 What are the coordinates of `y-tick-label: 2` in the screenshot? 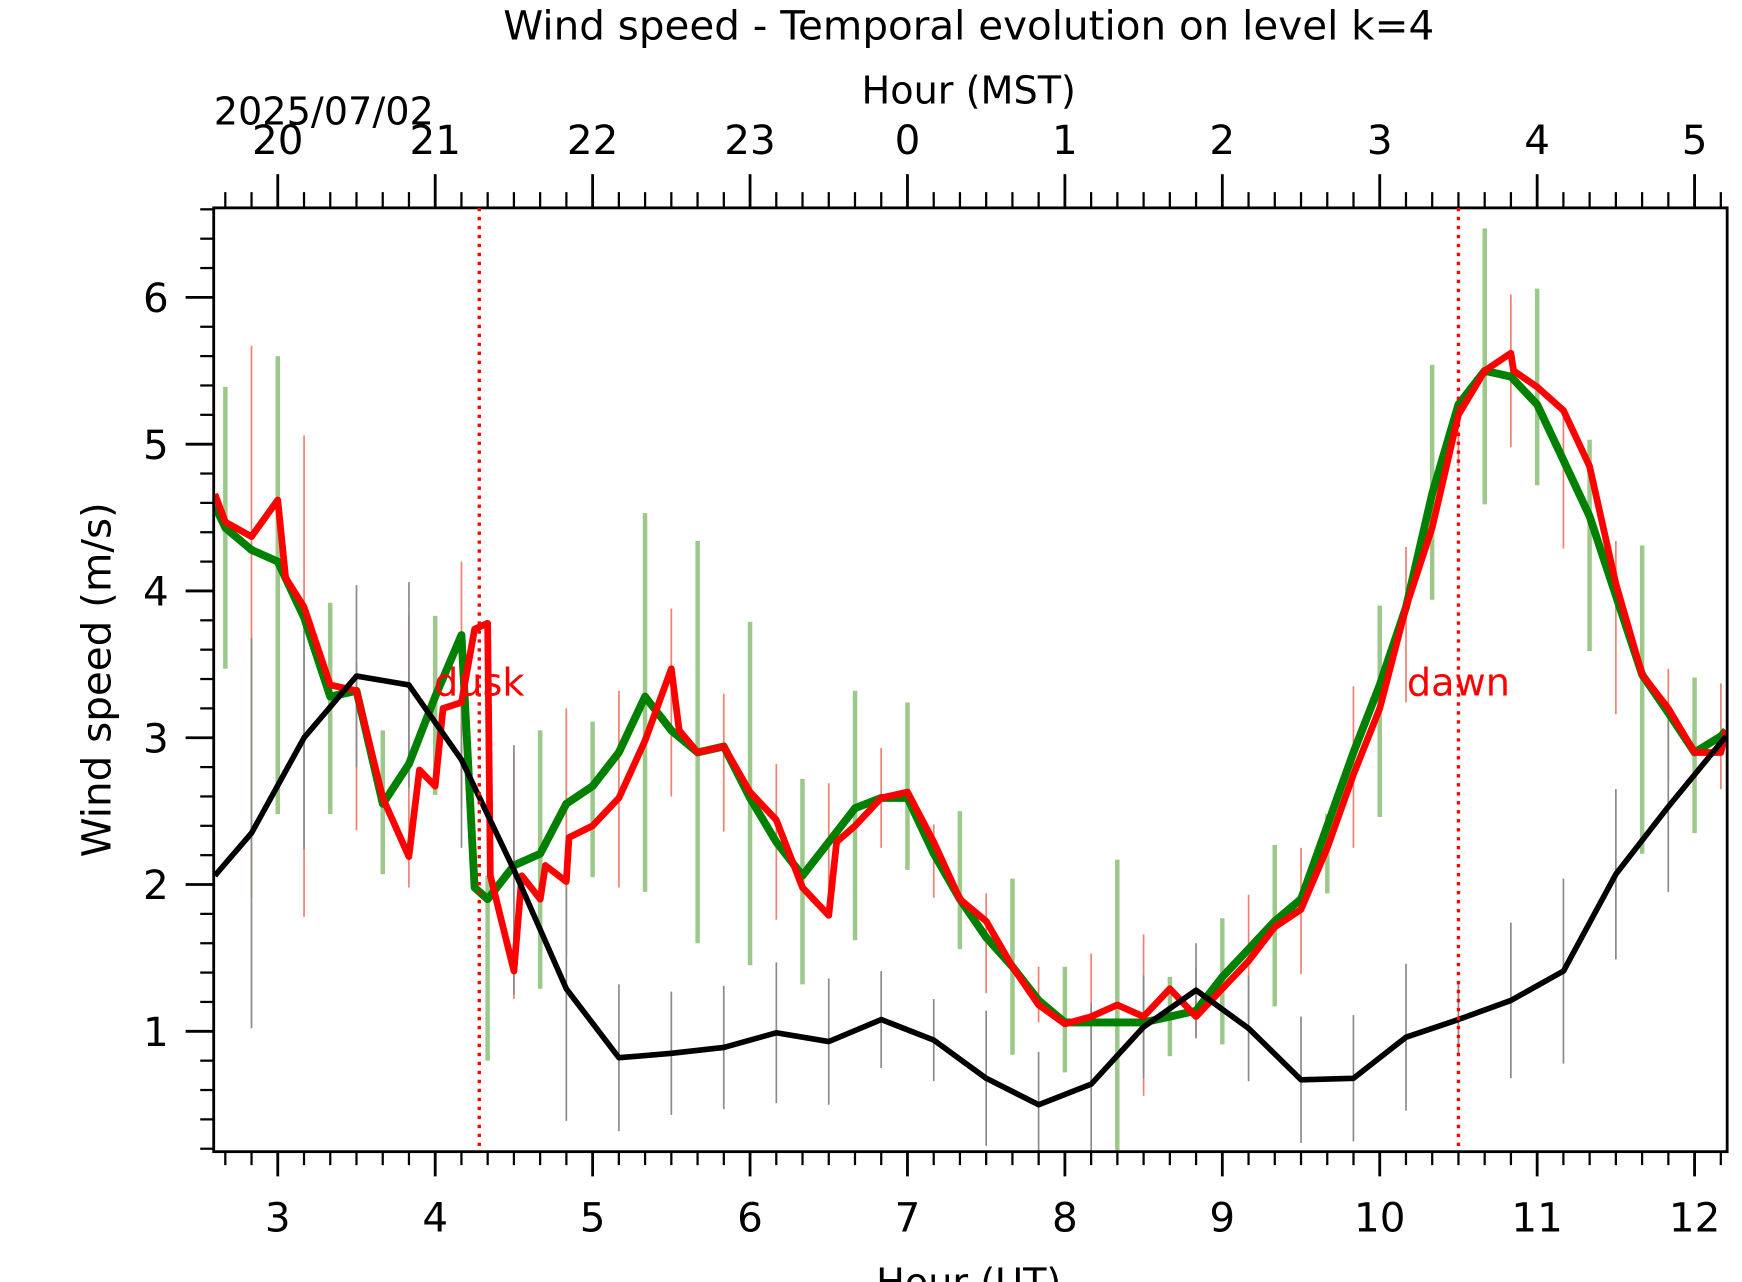 It's located at (156, 885).